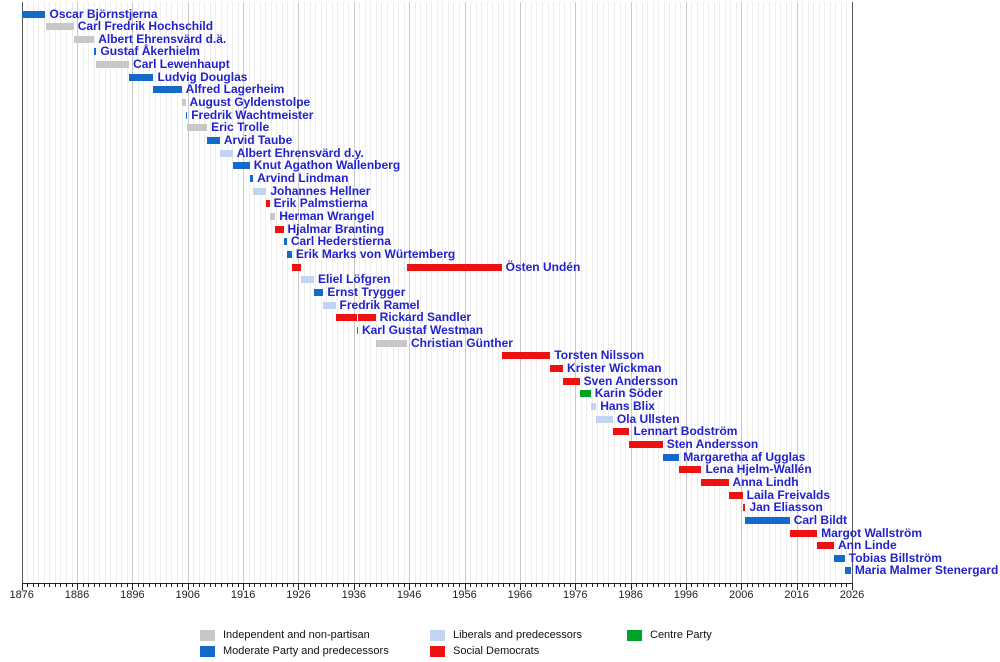  Describe the element at coordinates (202, 76) in the screenshot. I see `minister-name-link: Ludvig Douglas` at that location.